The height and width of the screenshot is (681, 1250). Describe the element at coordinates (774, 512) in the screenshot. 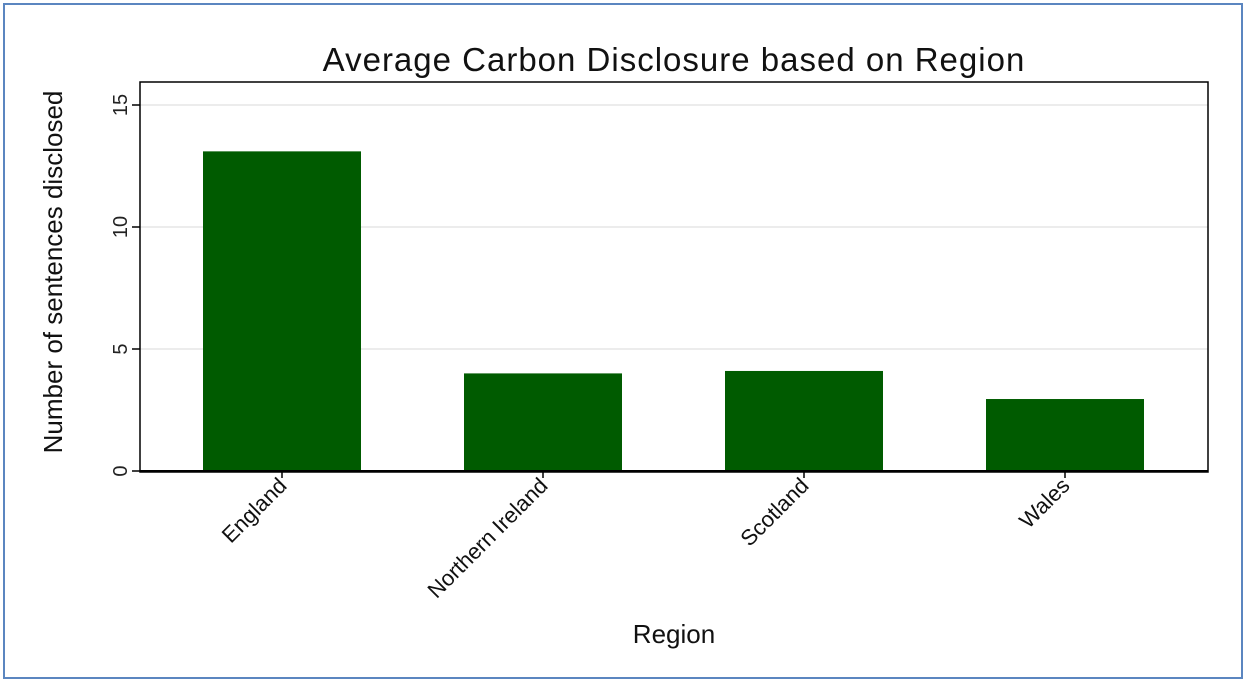

I see `x-tick-label-scotland: Scotland` at that location.